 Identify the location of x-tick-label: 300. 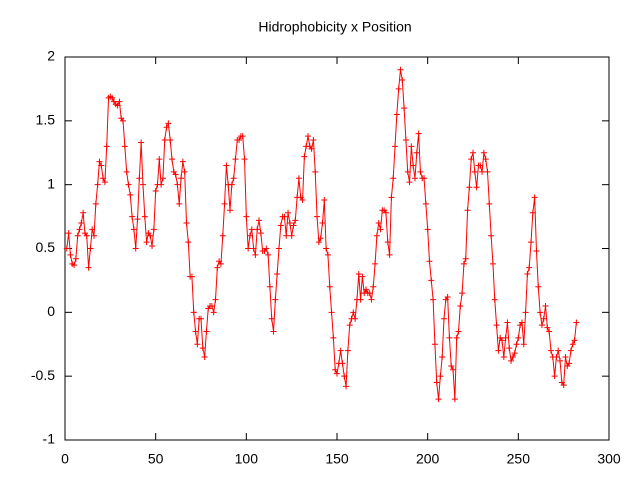
(609, 459).